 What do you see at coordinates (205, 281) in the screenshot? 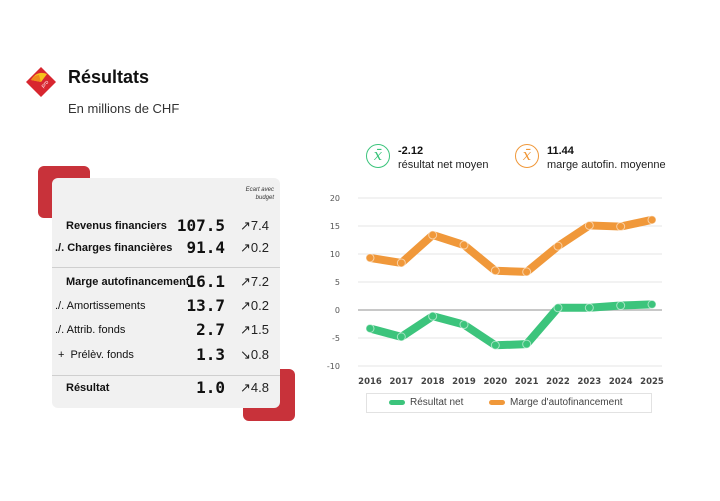
I see `row-value: 16.1` at bounding box center [205, 281].